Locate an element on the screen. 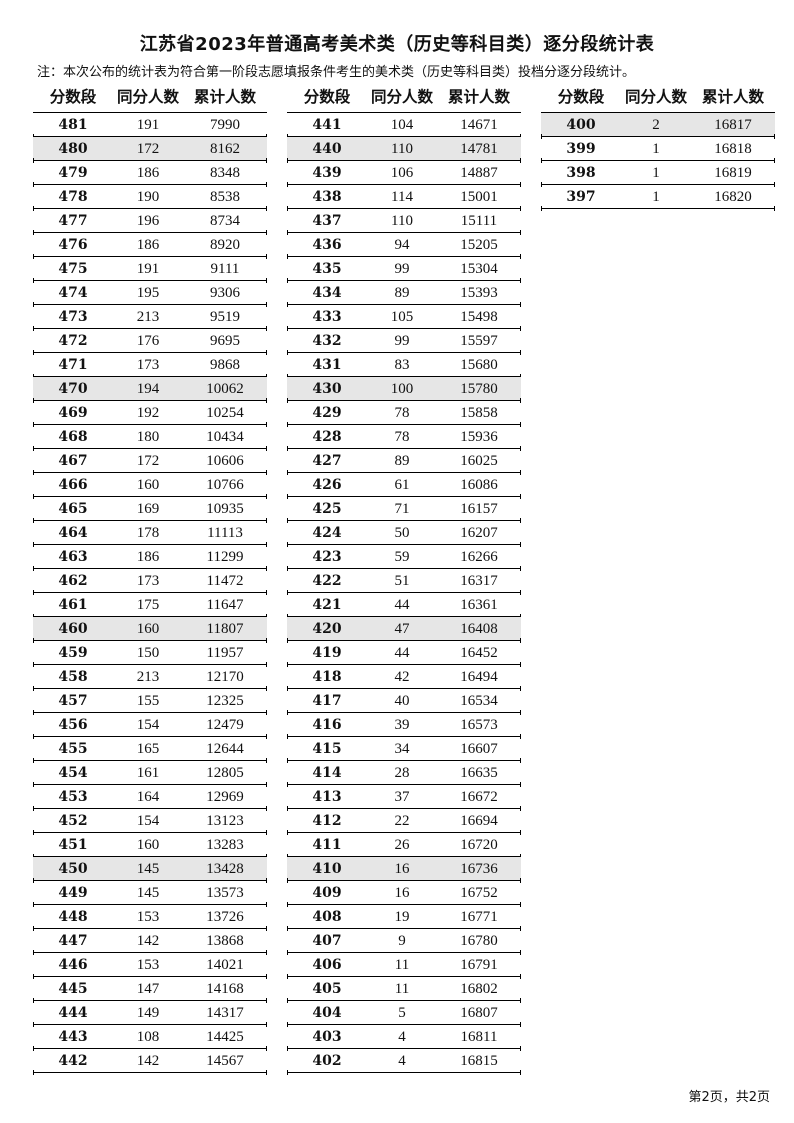 The image size is (794, 1123). score-cell: 410 is located at coordinates (327, 869).